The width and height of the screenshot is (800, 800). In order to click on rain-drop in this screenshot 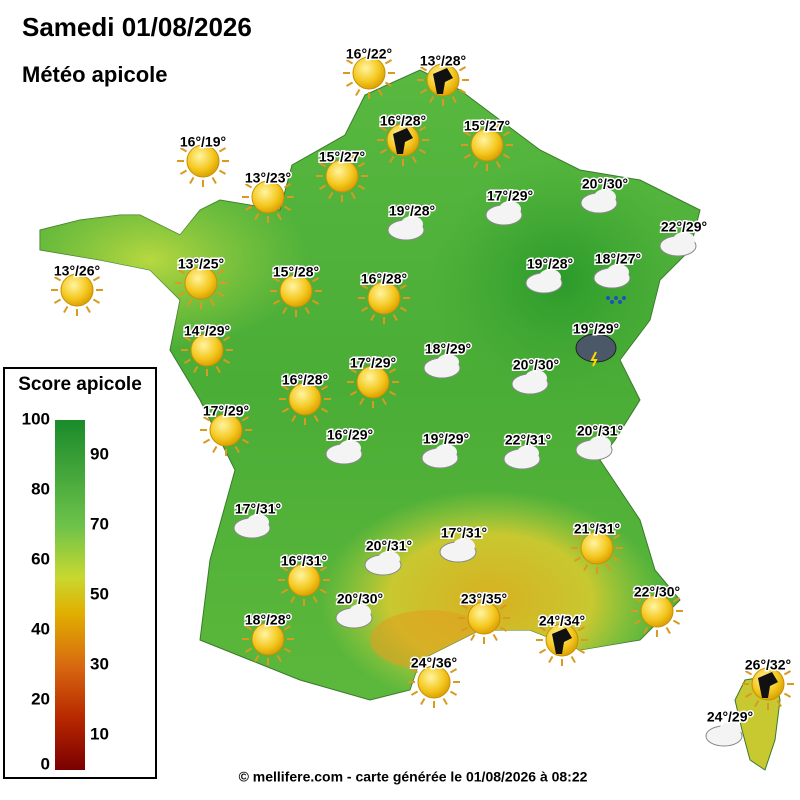, I will do `click(616, 298)`.